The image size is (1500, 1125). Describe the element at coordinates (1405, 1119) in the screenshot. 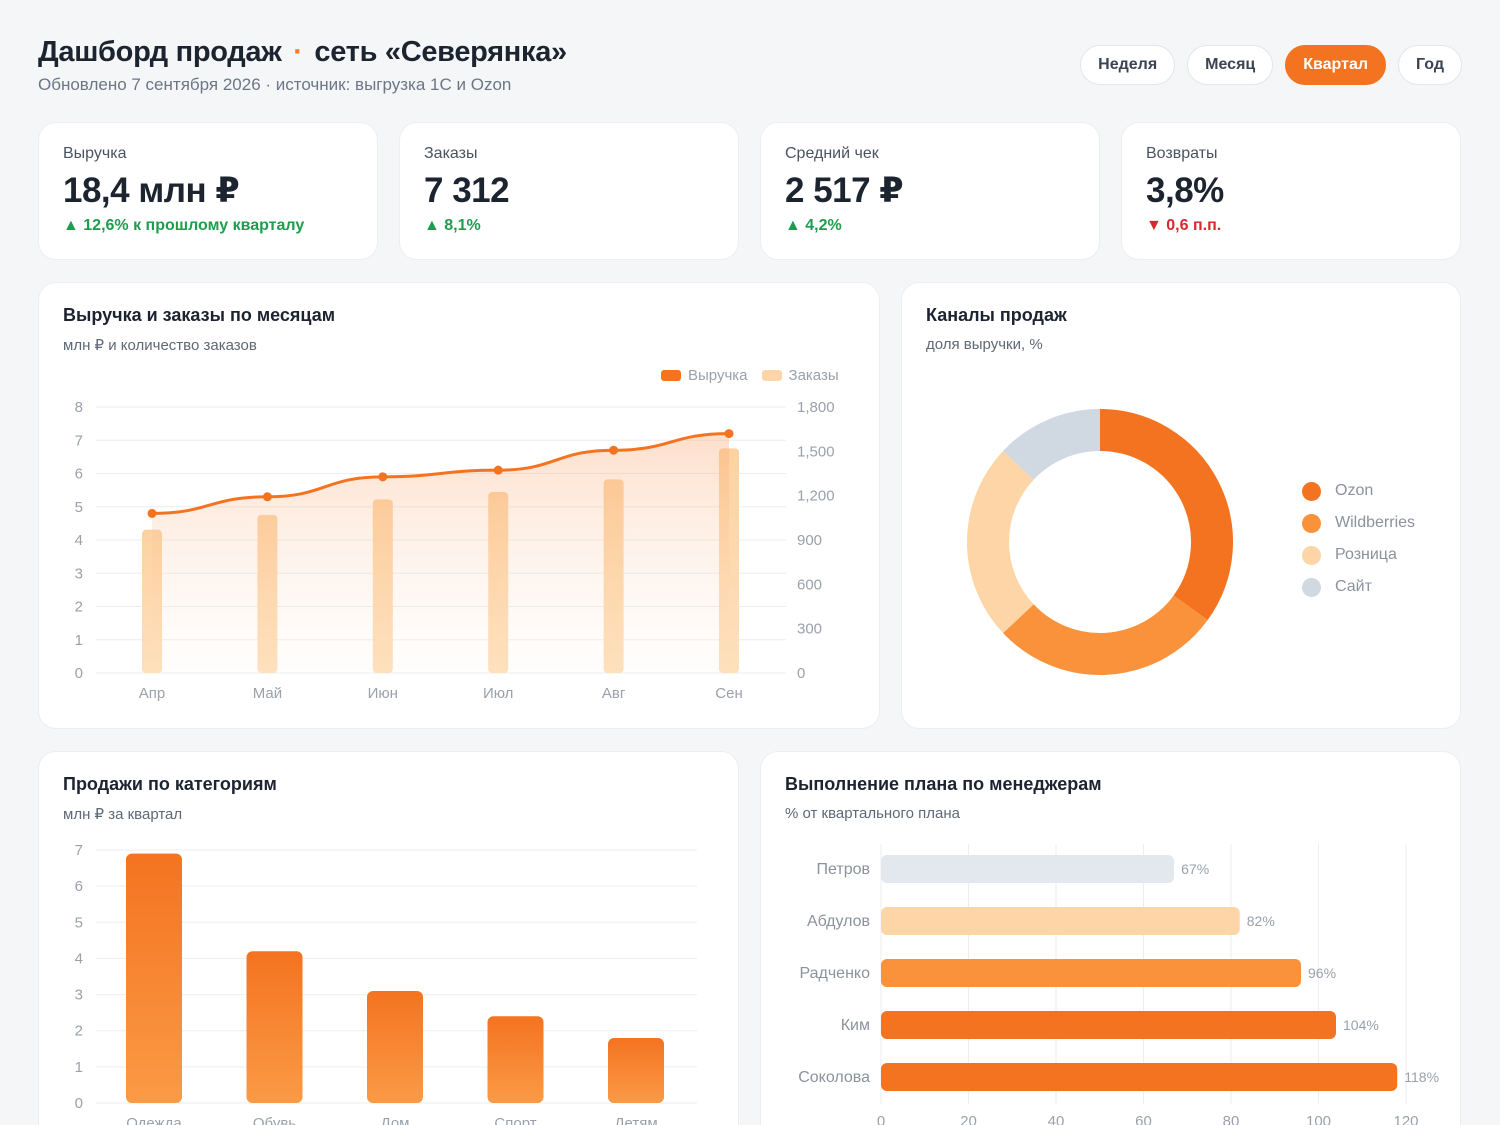

I see `x-tick: 120` at that location.